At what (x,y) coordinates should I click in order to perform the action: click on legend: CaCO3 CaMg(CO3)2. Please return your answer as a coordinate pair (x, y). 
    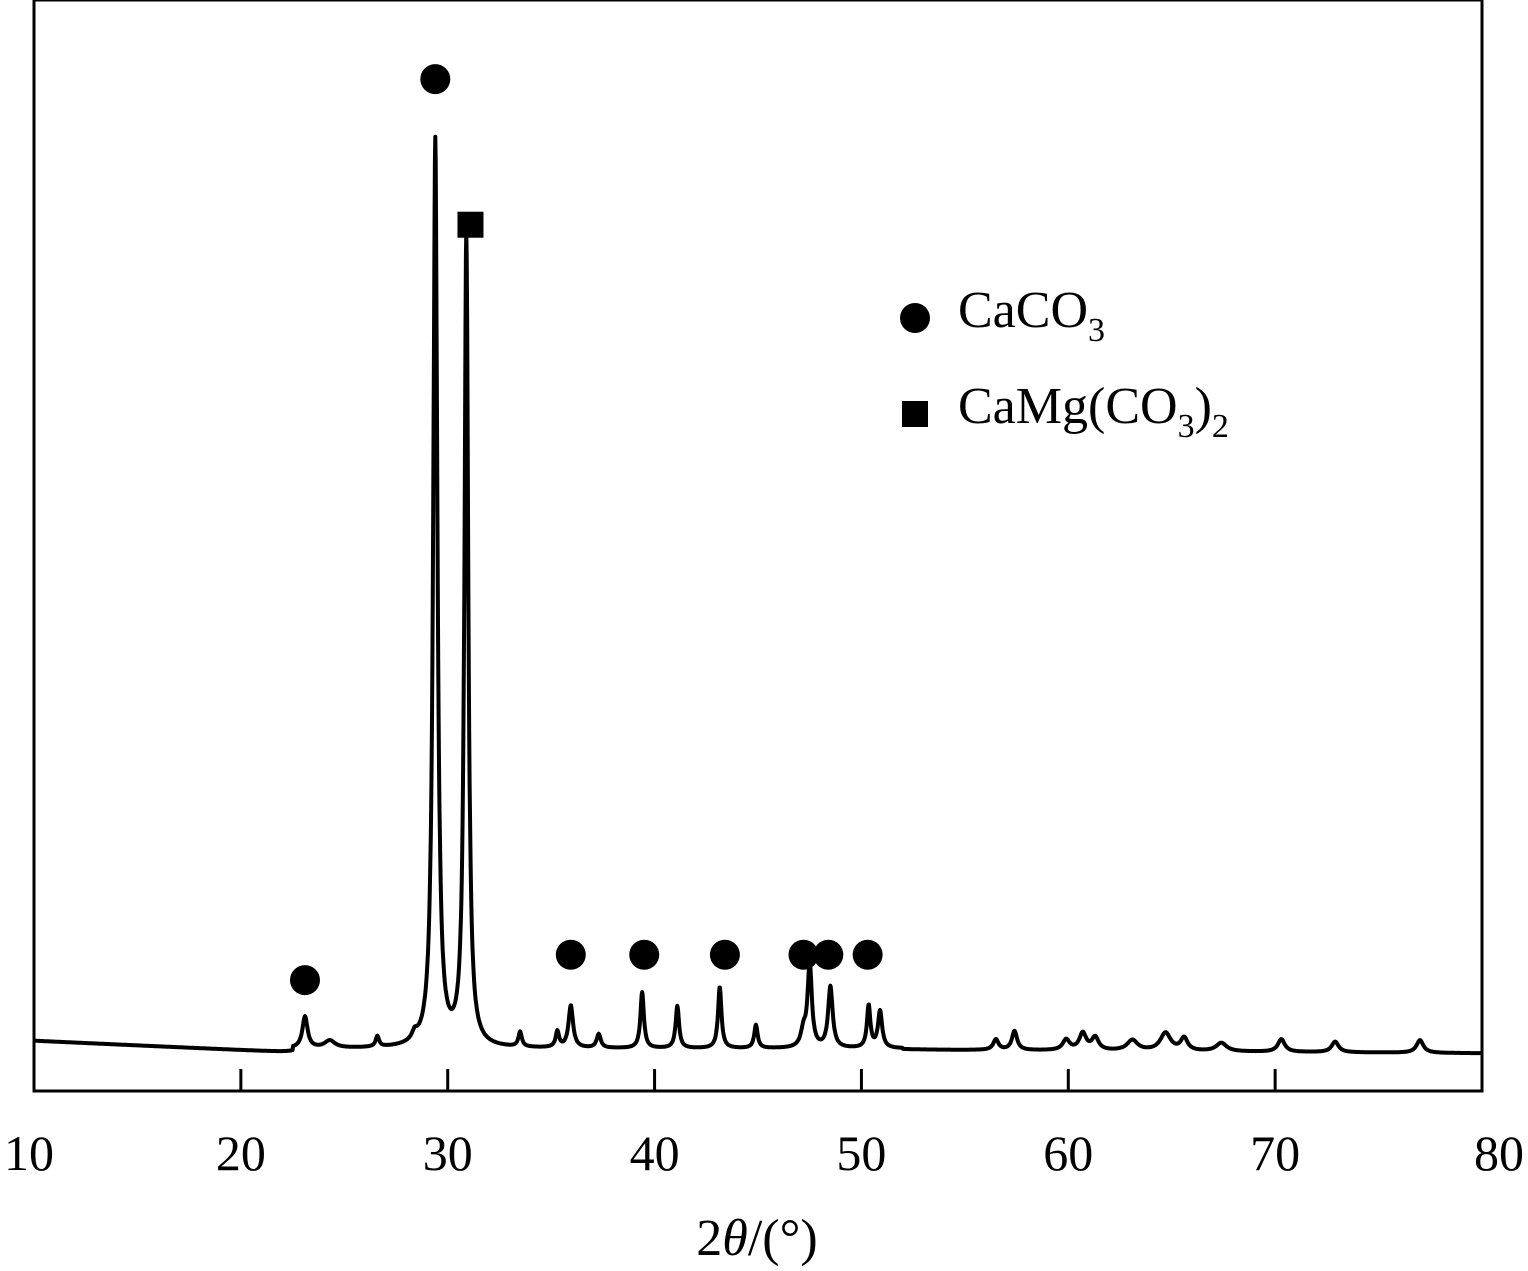
    Looking at the image, I should click on (1064, 363).